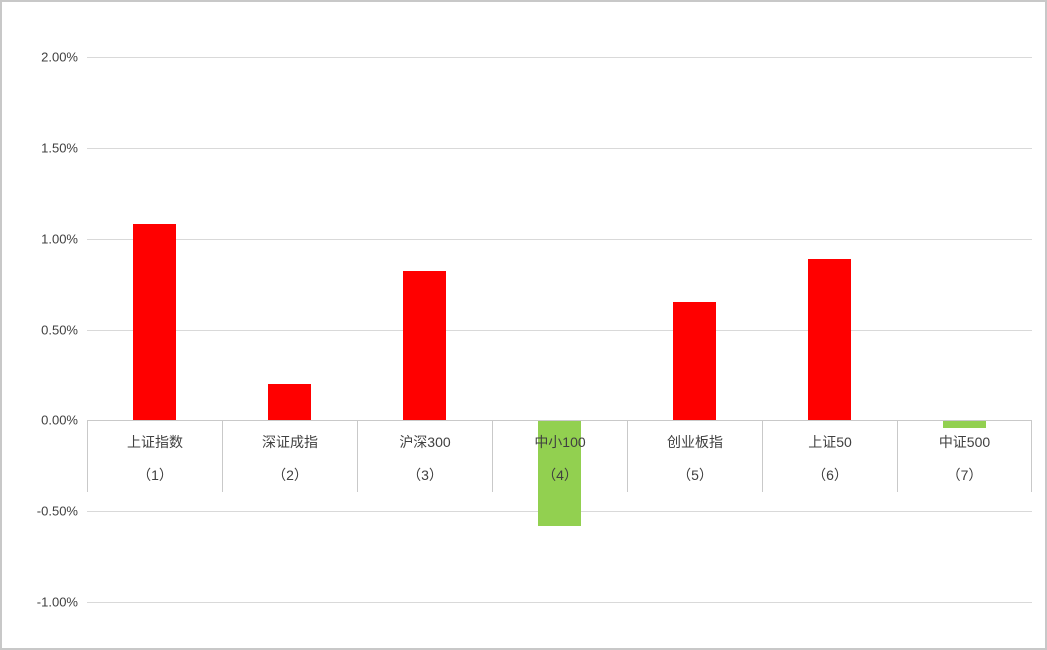 This screenshot has width=1047, height=650. I want to click on y-axis-tick-label: -0.50%, so click(57, 511).